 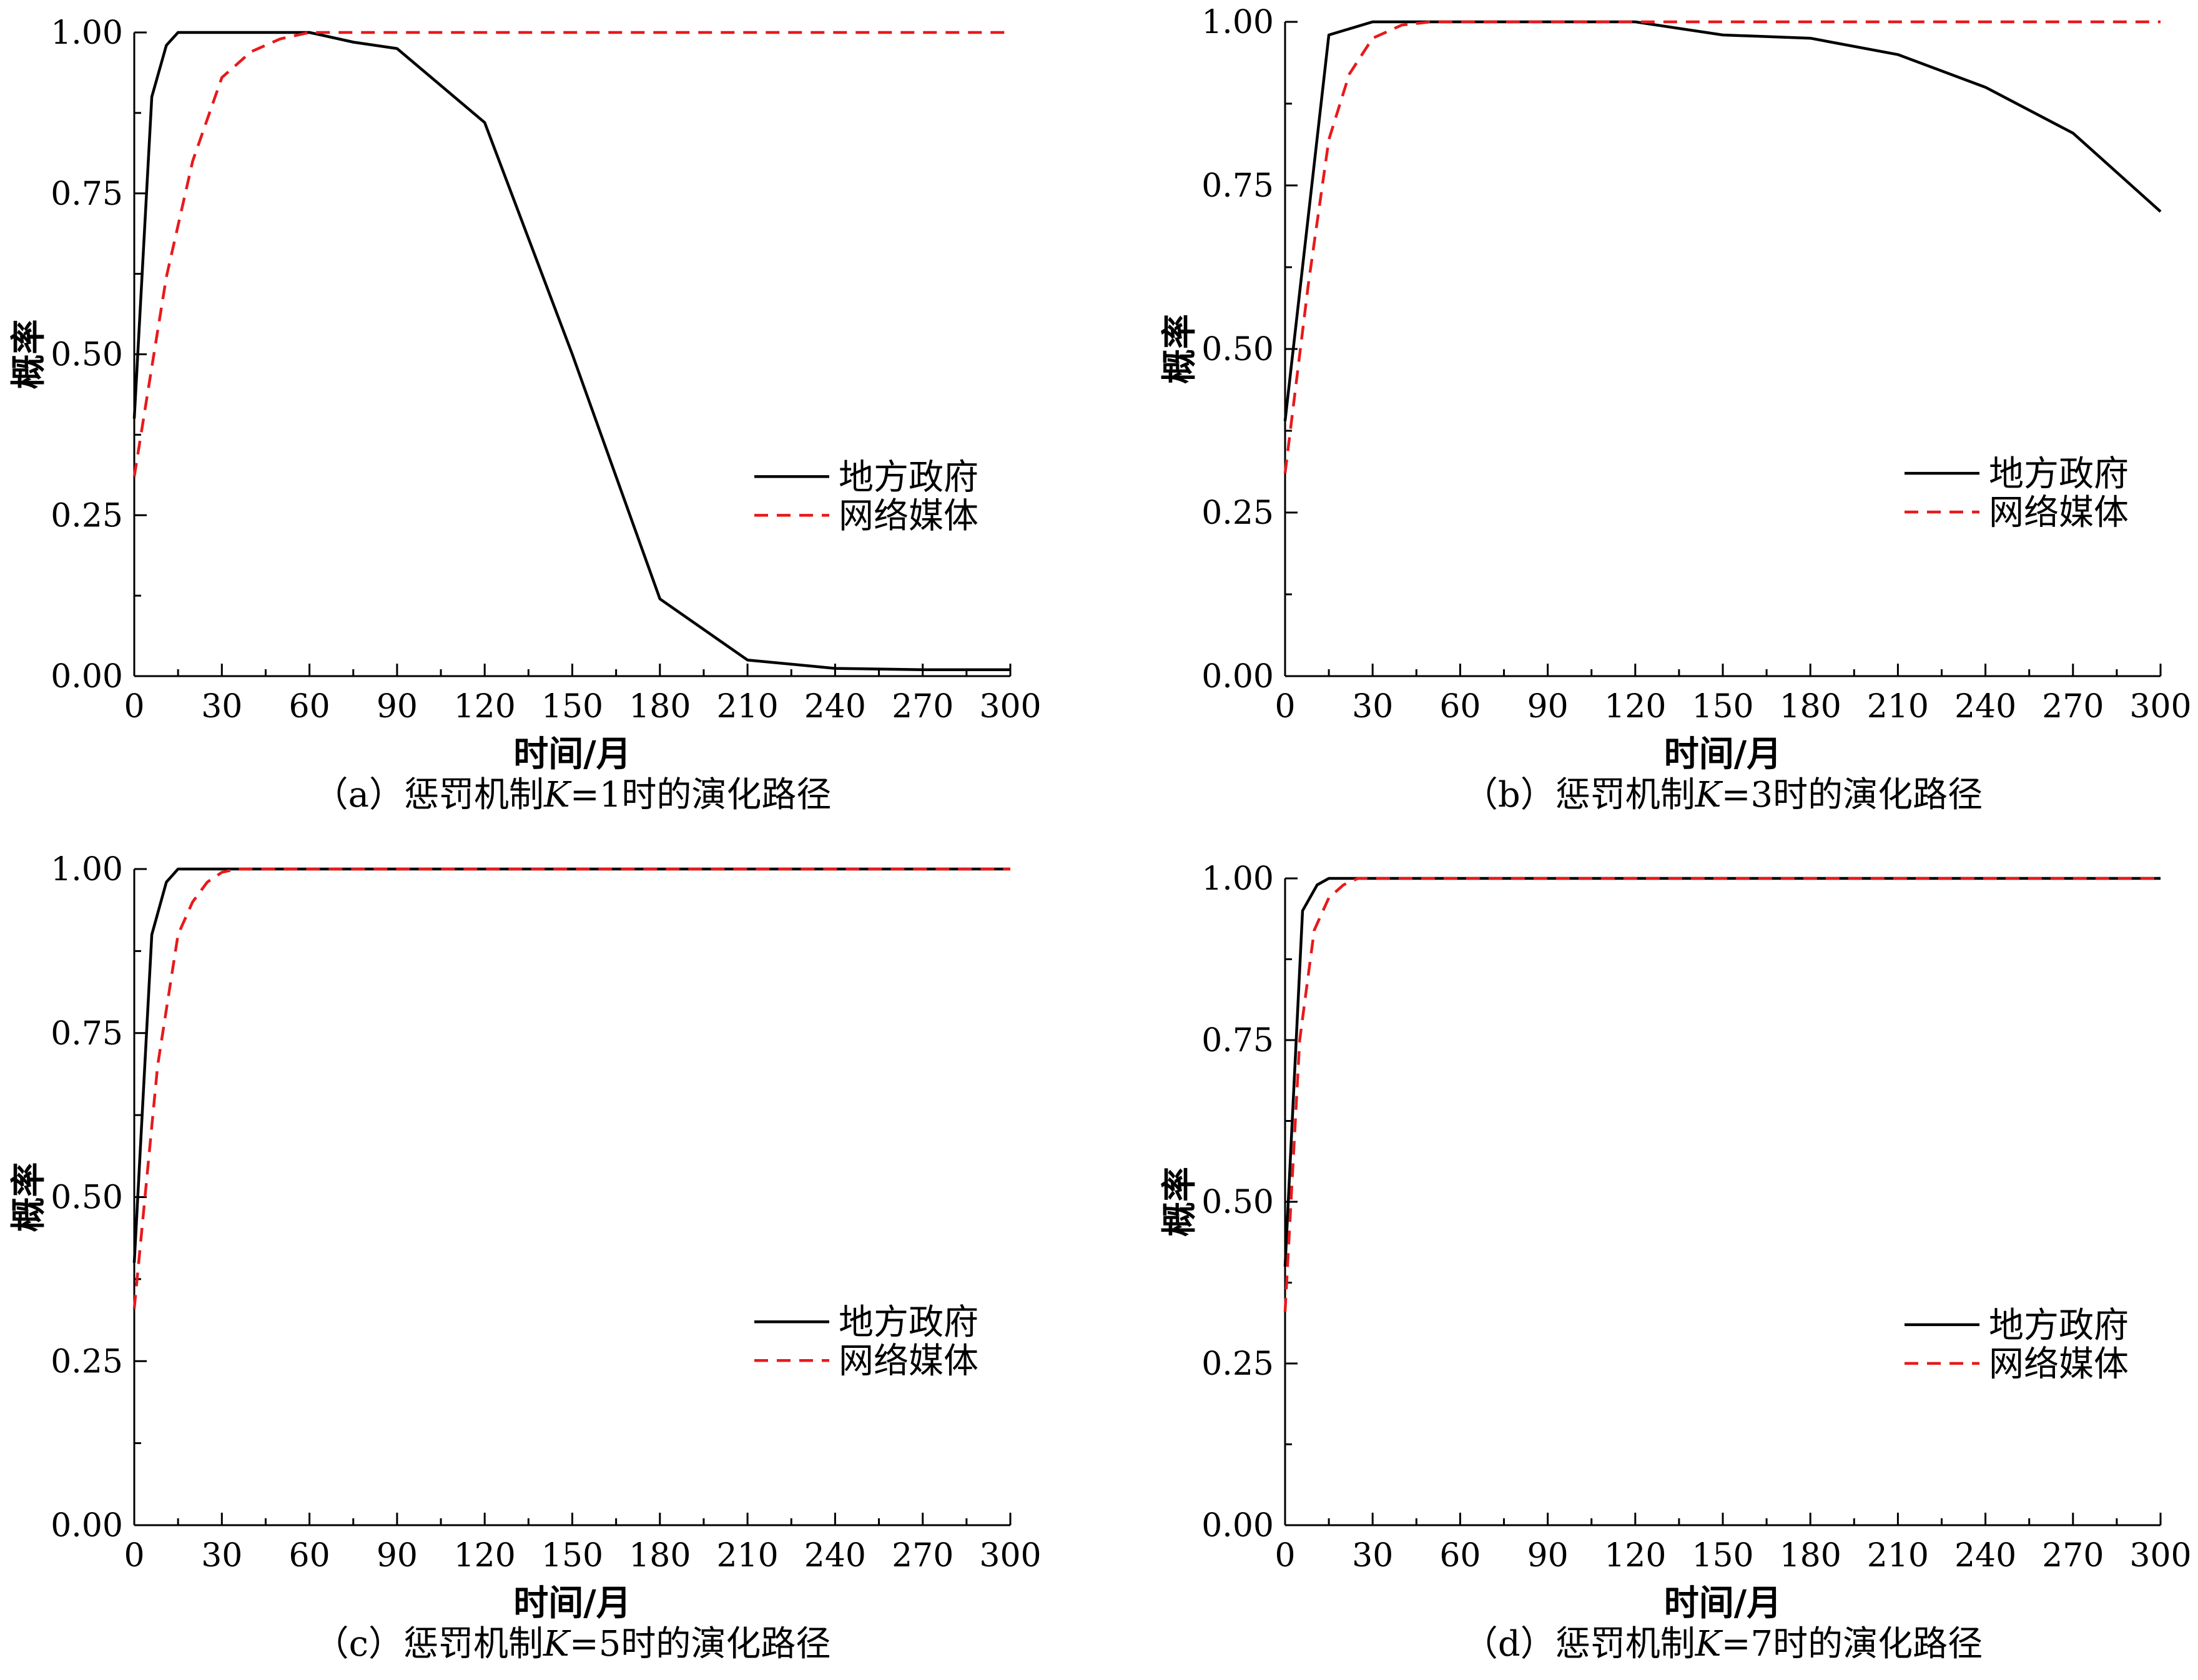 What do you see at coordinates (428, 1644) in the screenshot?
I see `caption-prefix: （c）惩罚机制` at bounding box center [428, 1644].